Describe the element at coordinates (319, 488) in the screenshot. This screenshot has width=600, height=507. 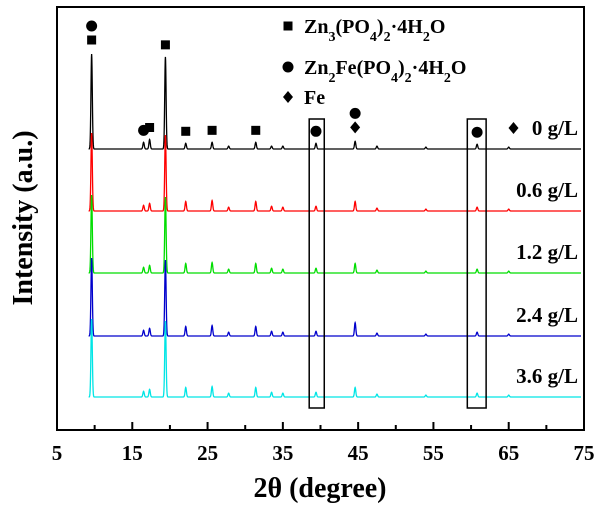
I see `x-axis-title: 2θ (degree)` at that location.